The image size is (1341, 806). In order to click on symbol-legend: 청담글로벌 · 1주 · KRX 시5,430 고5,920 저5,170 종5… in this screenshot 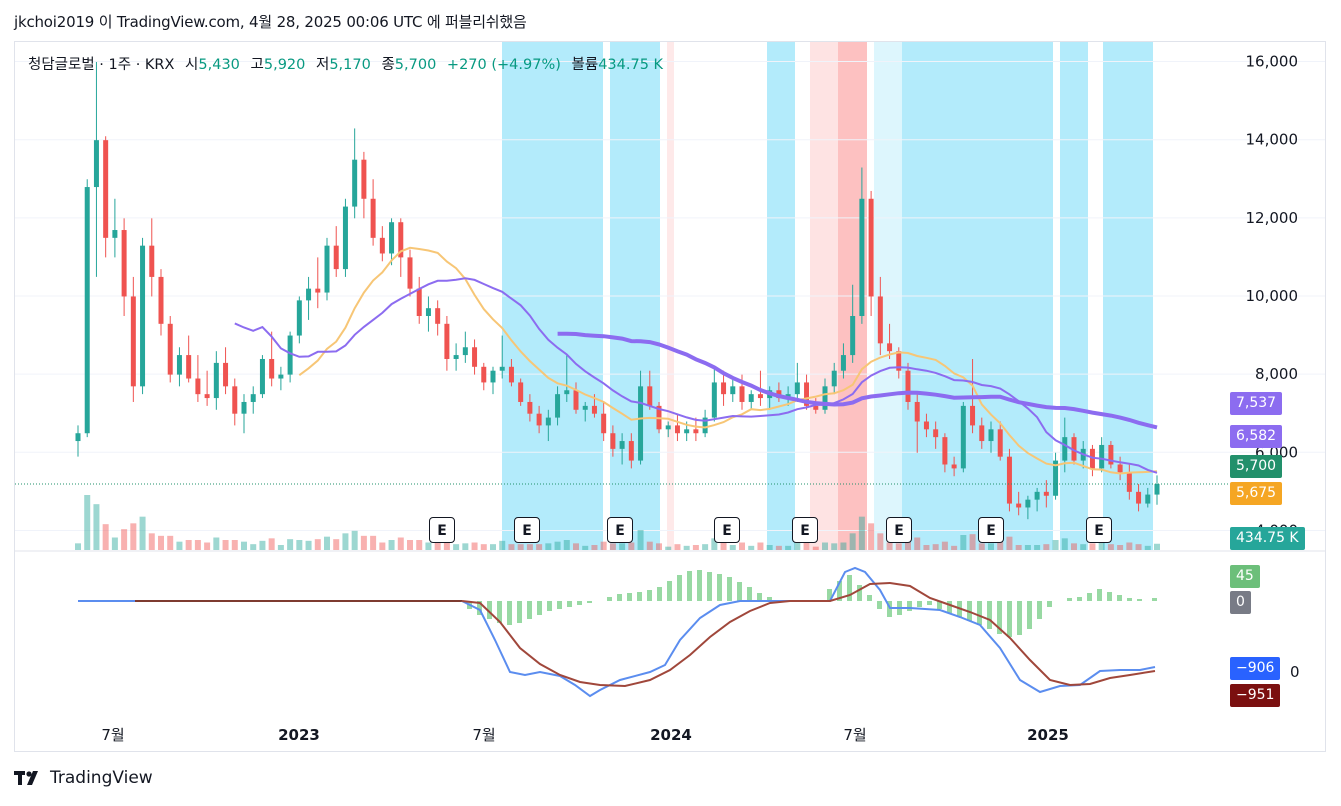, I will do `click(345, 63)`.